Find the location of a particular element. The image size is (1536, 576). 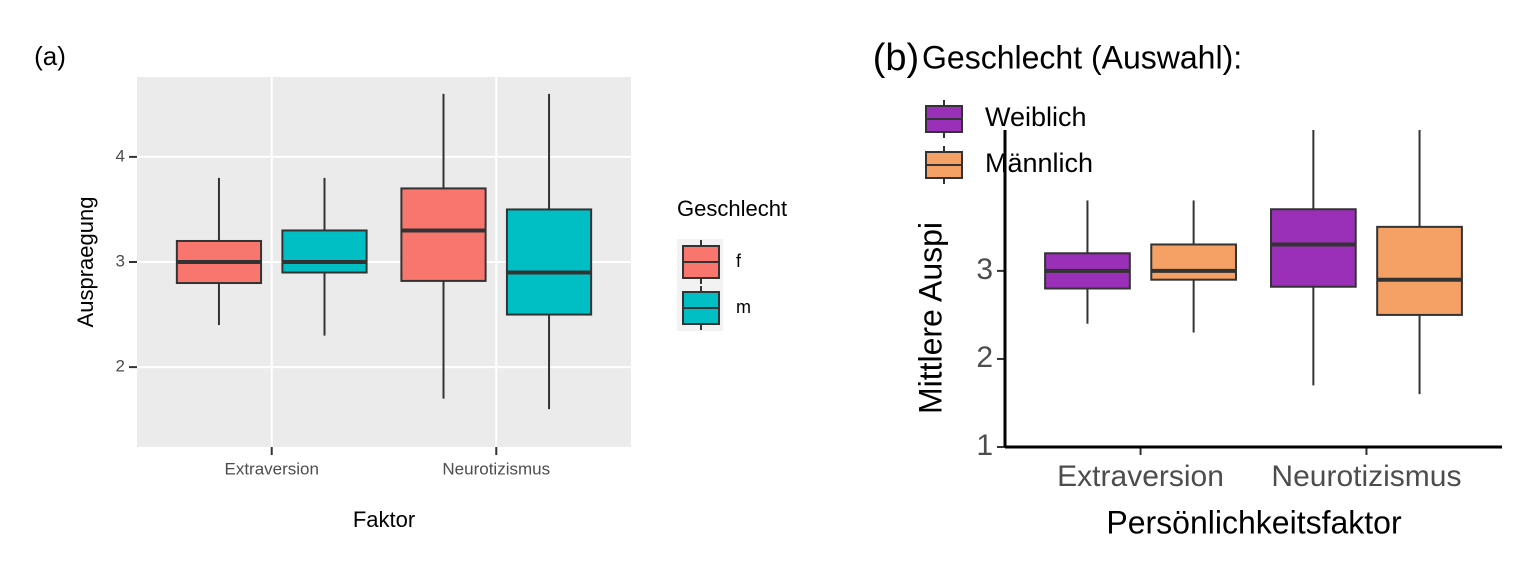

y-axis-label: Auspraegung is located at coordinates (85, 262).